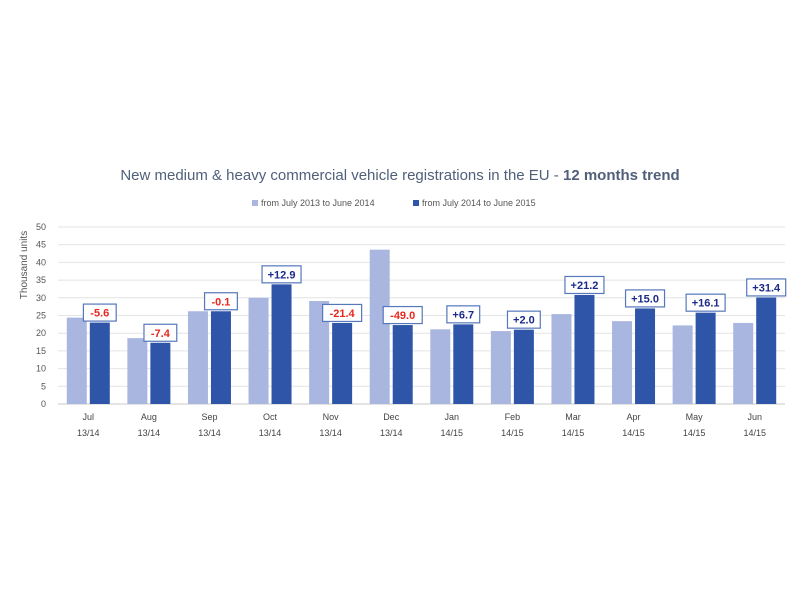  I want to click on bar-series-2-aug, so click(160, 373).